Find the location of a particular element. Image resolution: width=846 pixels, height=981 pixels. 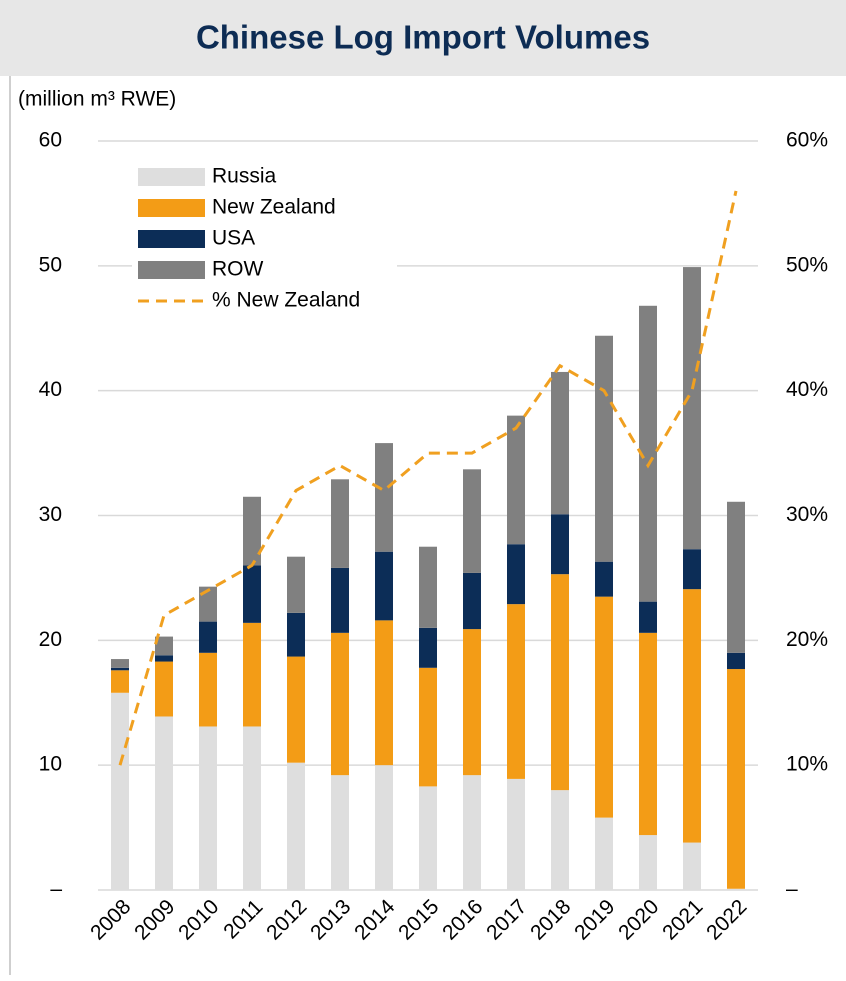

title-band is located at coordinates (423, 38).